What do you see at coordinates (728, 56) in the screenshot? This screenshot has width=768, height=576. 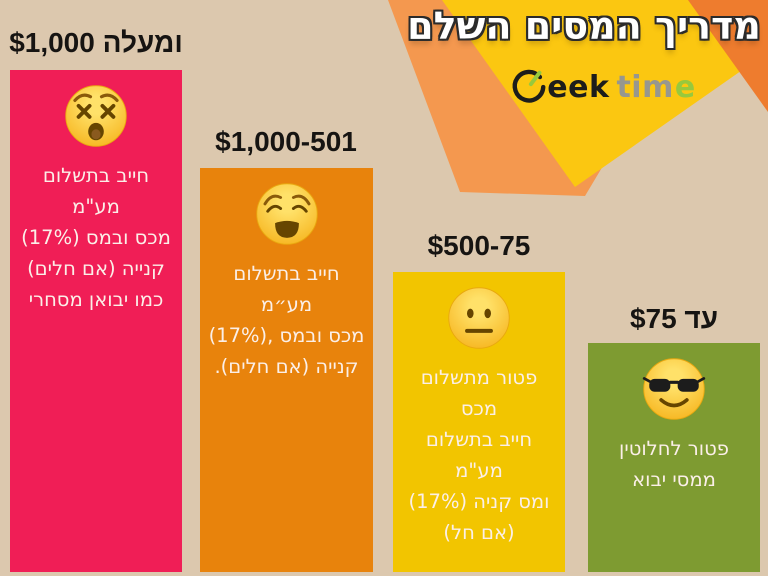 I see `dark-orange-corner-shape` at bounding box center [728, 56].